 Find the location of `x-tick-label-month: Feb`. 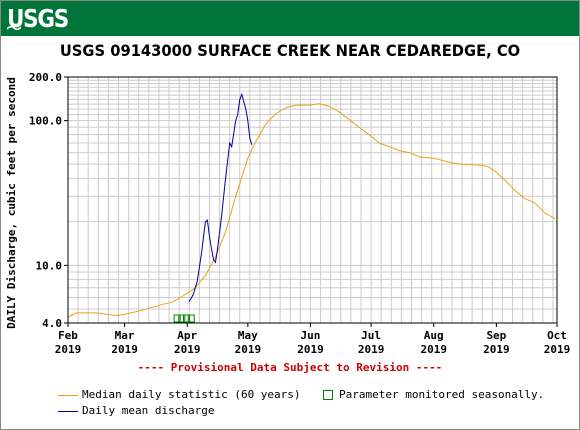

x-tick-label-month: Feb is located at coordinates (68, 335).